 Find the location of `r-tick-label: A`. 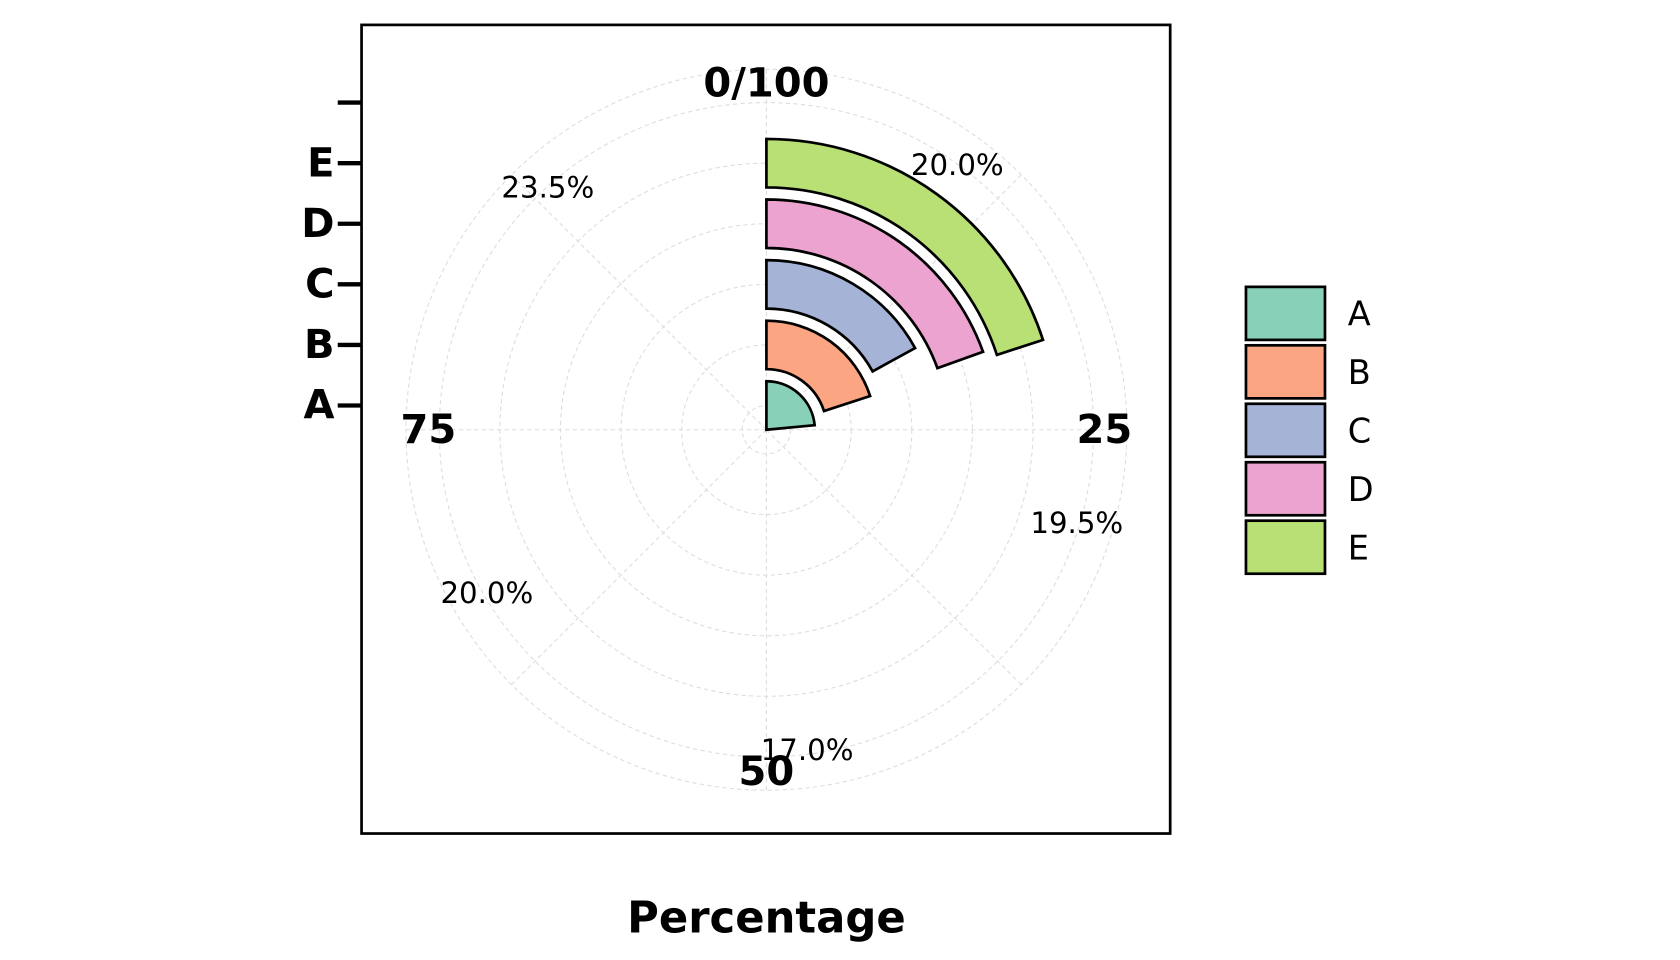

r-tick-label: A is located at coordinates (318, 406).